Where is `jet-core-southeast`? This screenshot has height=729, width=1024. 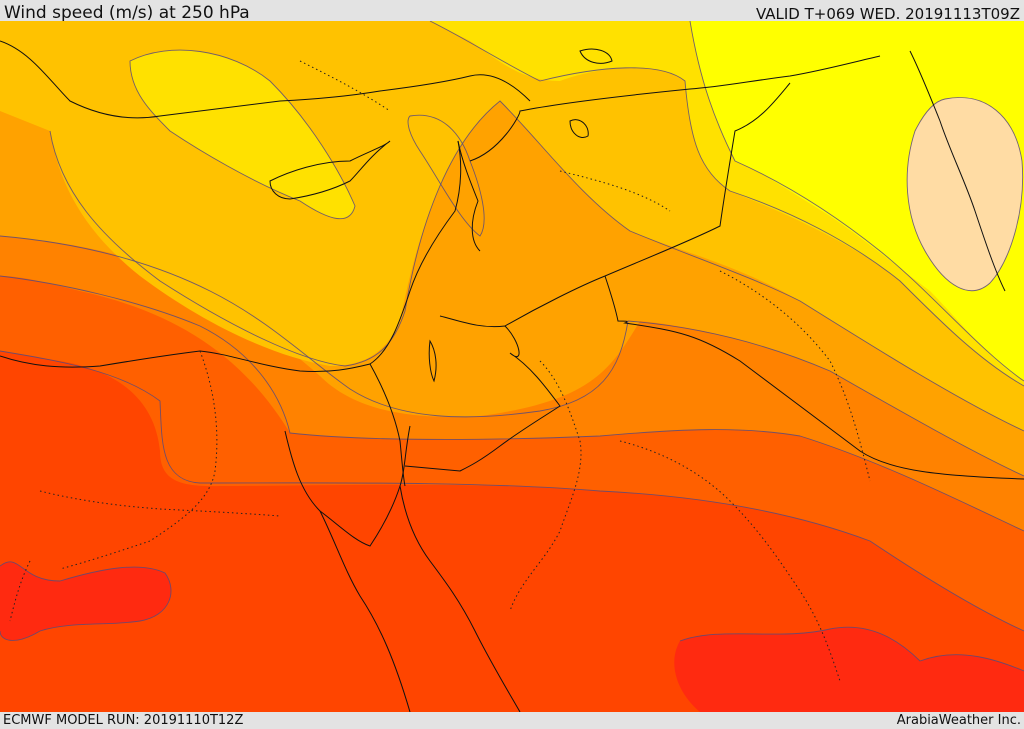
jet-core-southeast is located at coordinates (849, 669).